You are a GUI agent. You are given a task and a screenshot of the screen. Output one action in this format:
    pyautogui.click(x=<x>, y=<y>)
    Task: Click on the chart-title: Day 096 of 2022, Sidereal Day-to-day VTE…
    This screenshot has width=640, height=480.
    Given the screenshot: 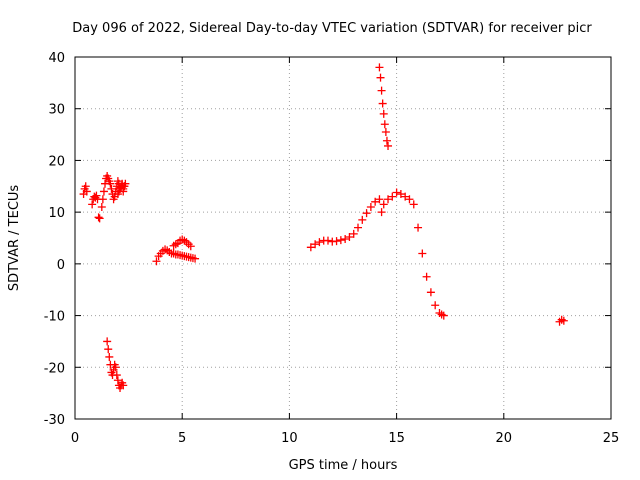 What is the action you would take?
    pyautogui.click(x=332, y=28)
    